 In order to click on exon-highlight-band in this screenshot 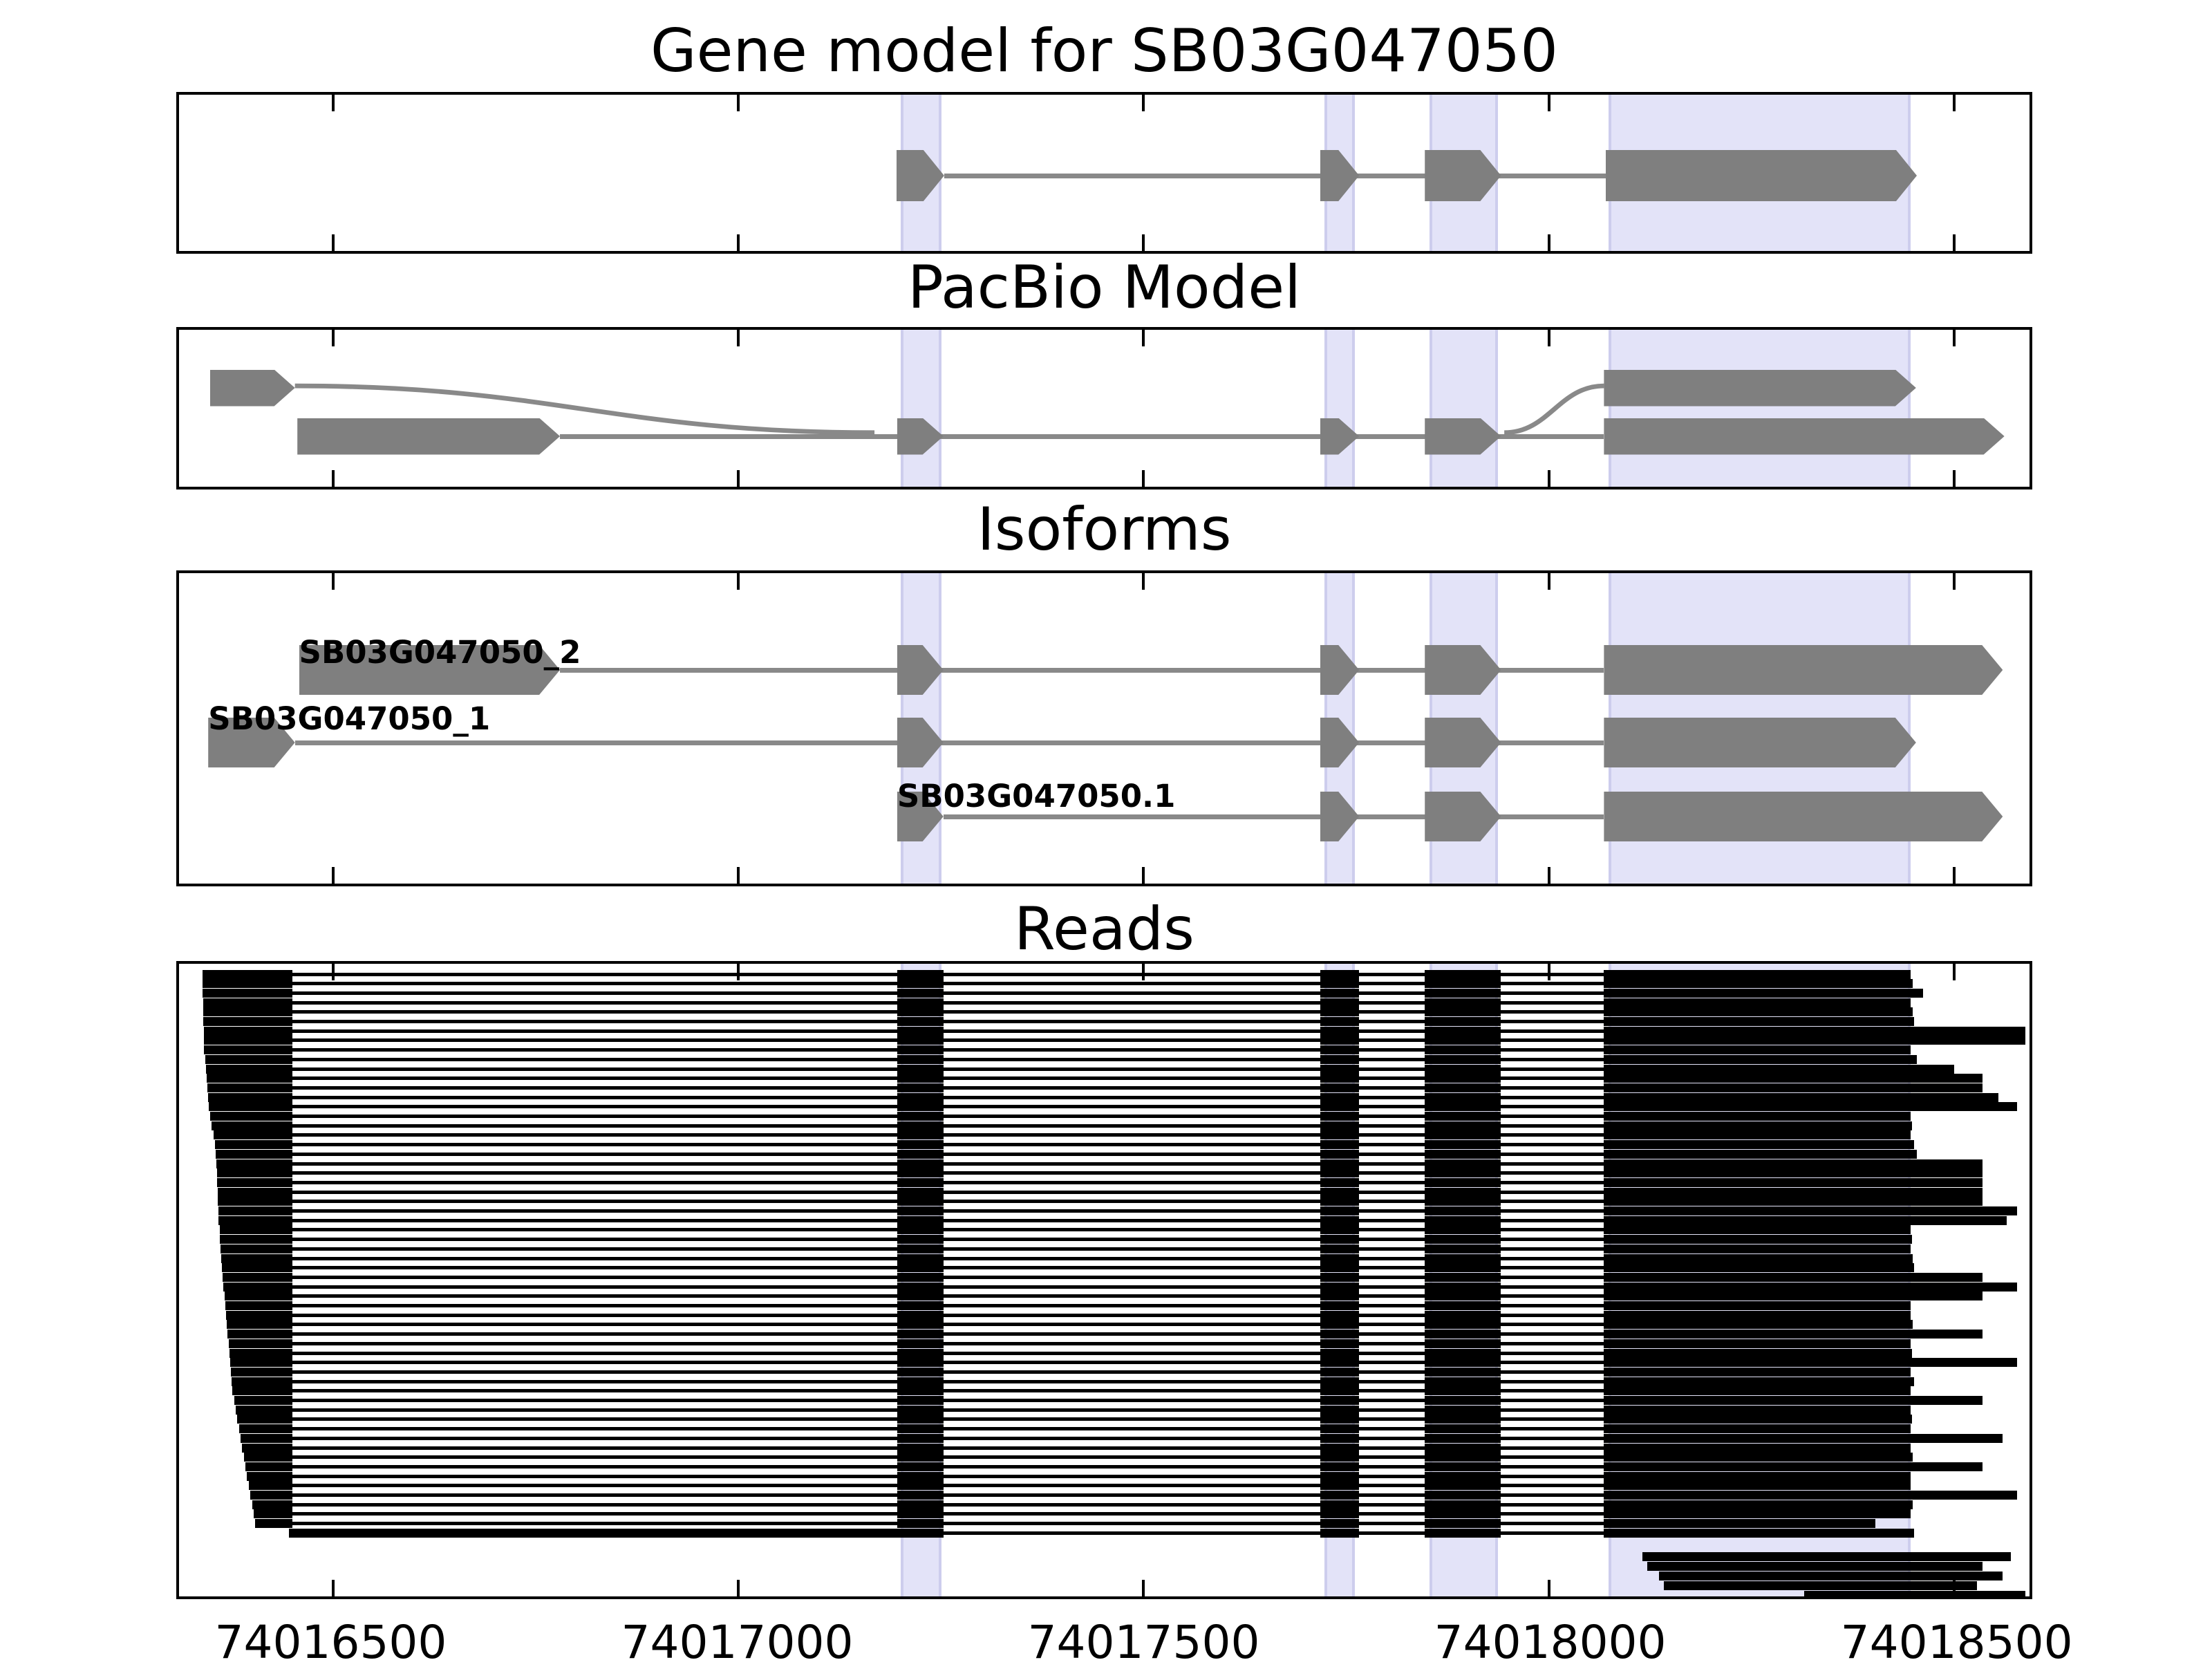, I will do `click(1760, 408)`.